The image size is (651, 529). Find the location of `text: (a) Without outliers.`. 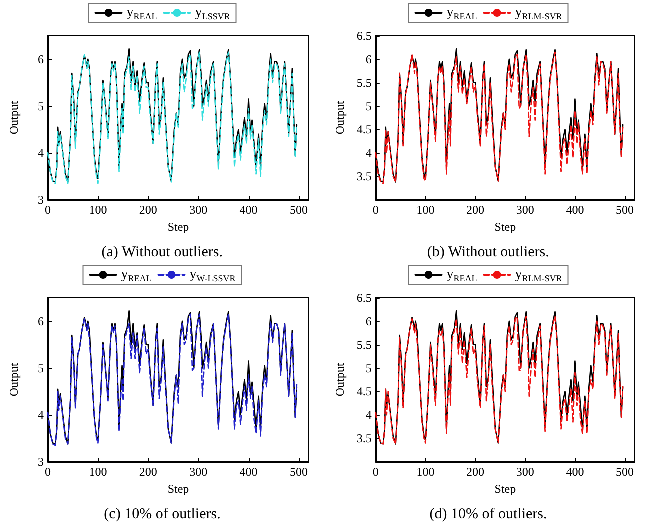

text: (a) Without outliers. is located at coordinates (162, 252).